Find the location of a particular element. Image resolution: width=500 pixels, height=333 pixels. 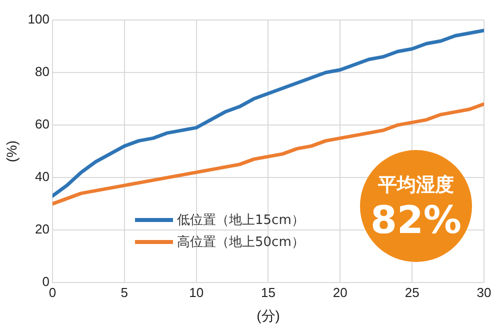

annotation: 平均湿度 is located at coordinates (416, 185).